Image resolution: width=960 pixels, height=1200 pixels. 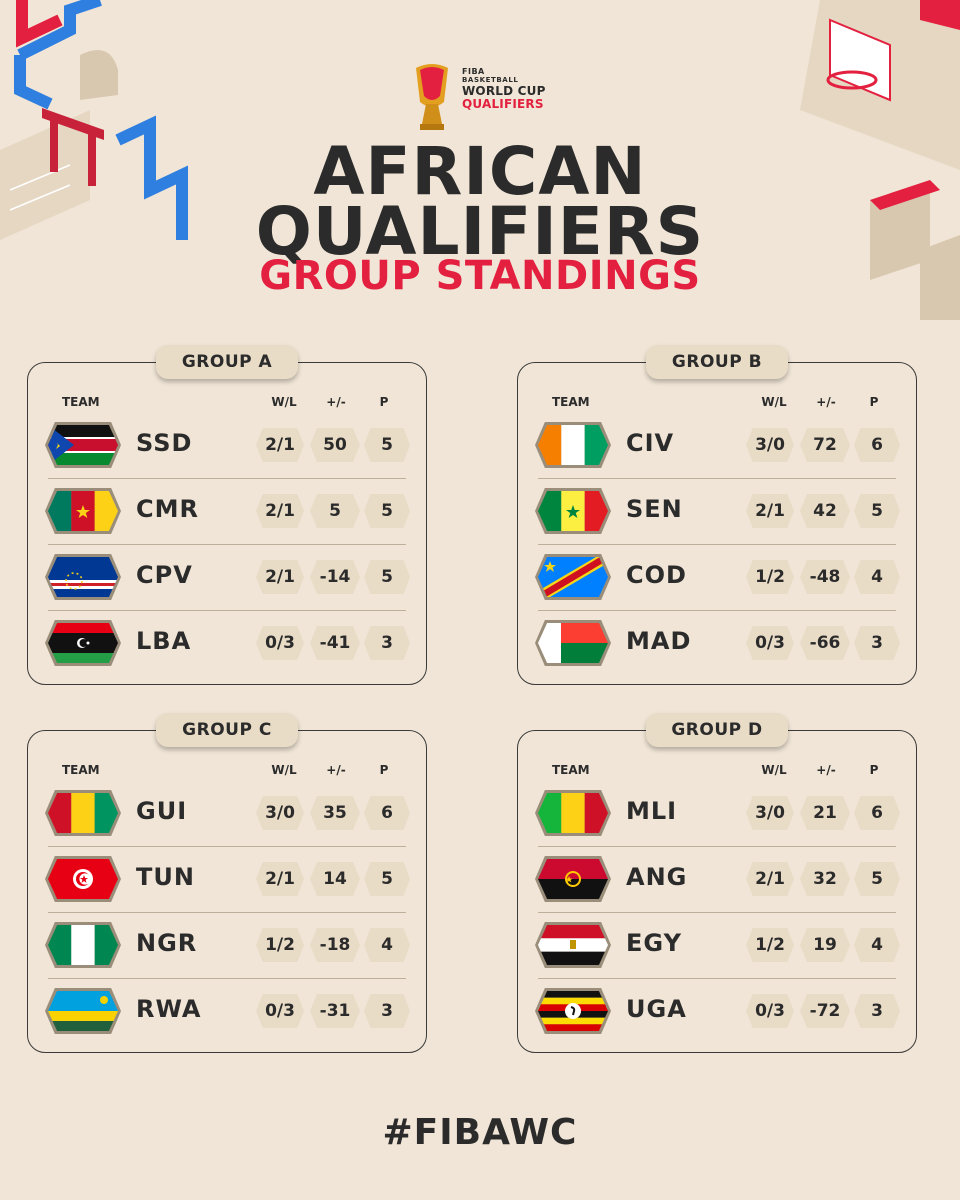 I want to click on logo-fiba-text: FIBA, so click(x=473, y=71).